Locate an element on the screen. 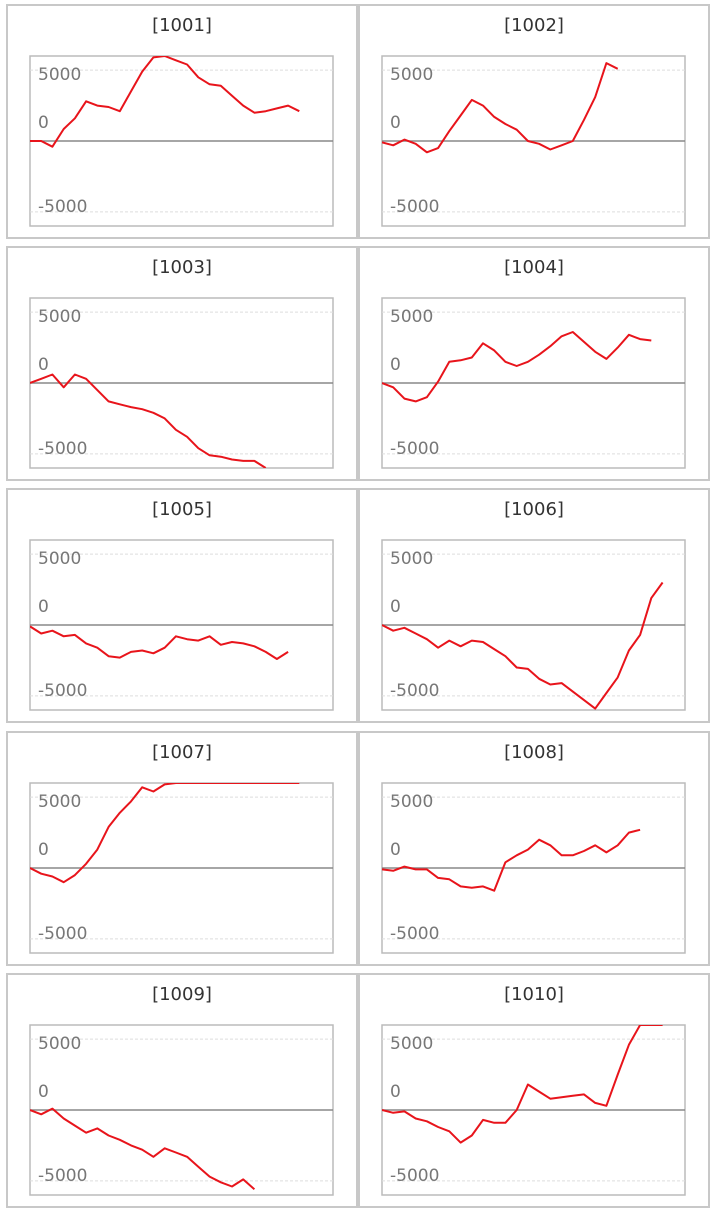 The width and height of the screenshot is (716, 1214). chart-title: [1001] is located at coordinates (182, 25).